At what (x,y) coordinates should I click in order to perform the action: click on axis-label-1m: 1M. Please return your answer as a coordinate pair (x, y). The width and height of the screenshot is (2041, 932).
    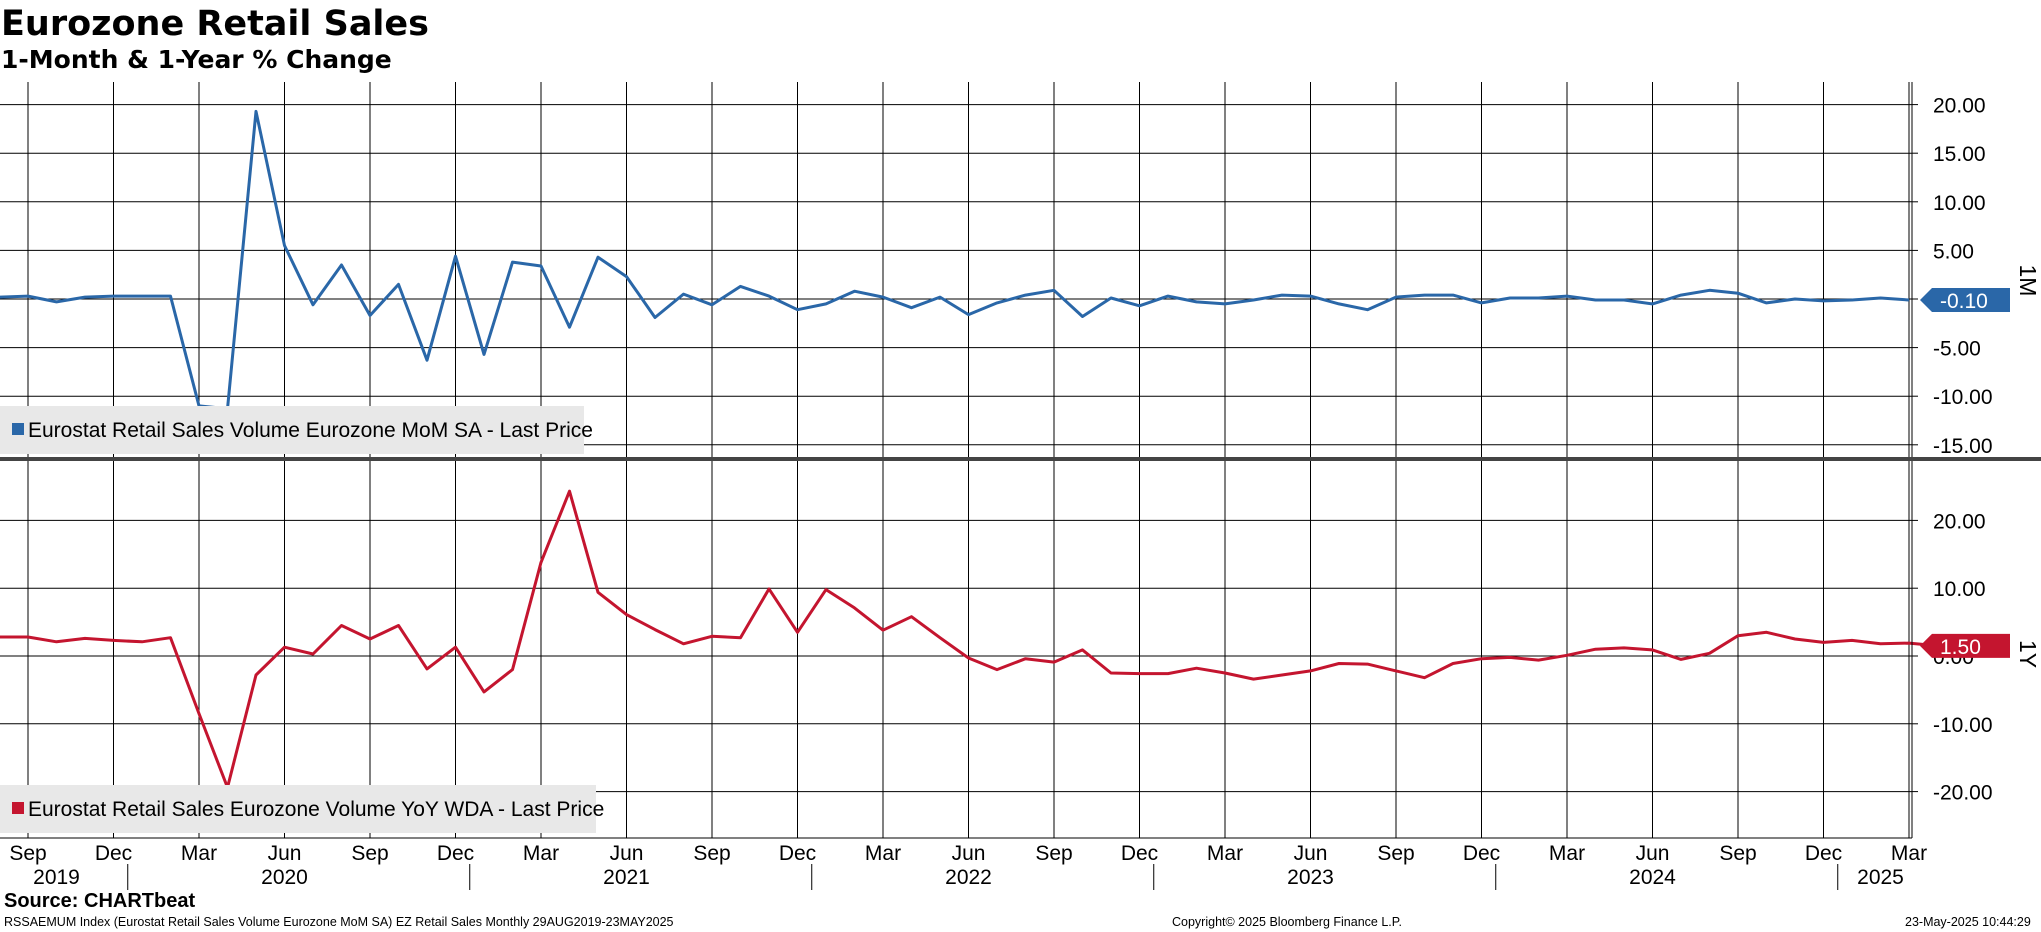
    Looking at the image, I should click on (2028, 281).